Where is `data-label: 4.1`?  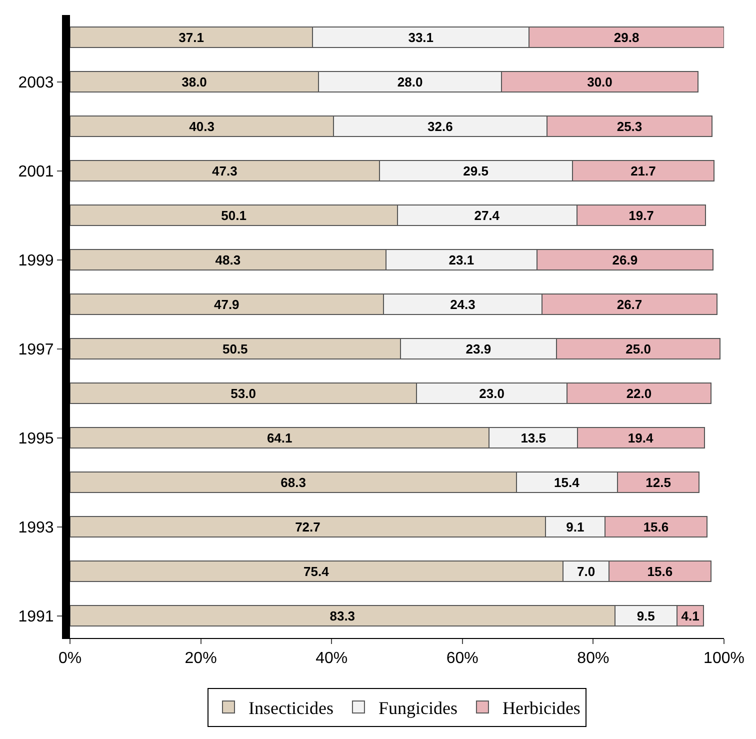
data-label: 4.1 is located at coordinates (690, 616).